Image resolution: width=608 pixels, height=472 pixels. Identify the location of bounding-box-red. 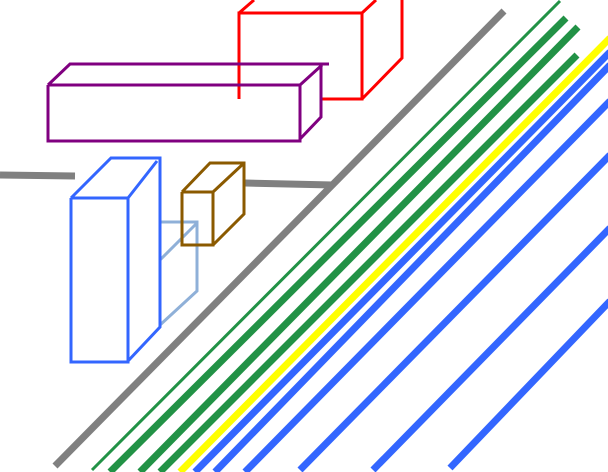
(320, 50).